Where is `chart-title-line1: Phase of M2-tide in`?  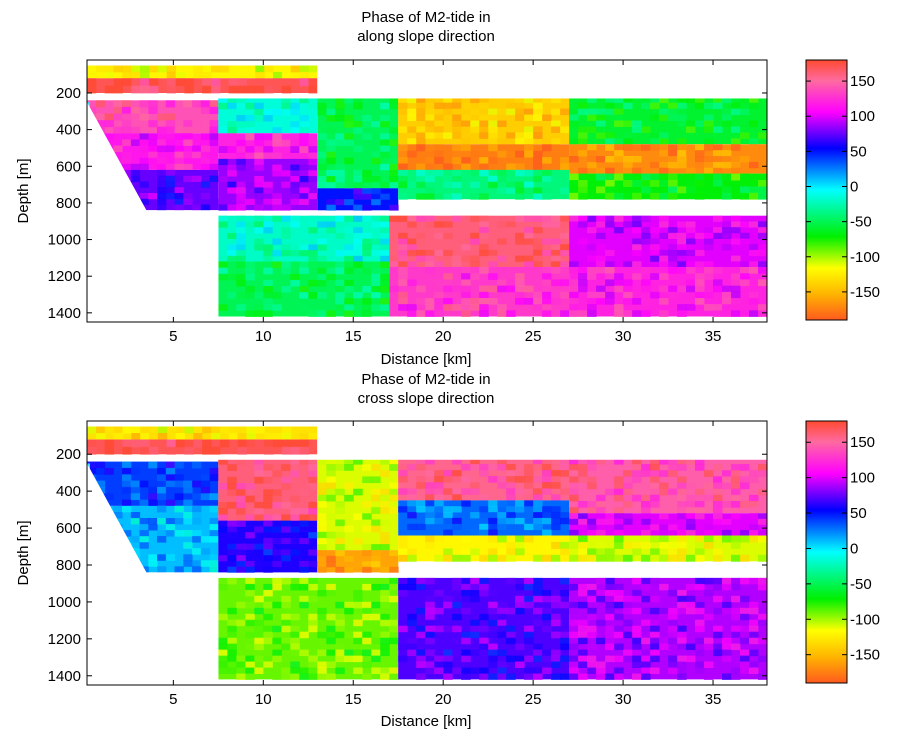 chart-title-line1: Phase of M2-tide in is located at coordinates (425, 17).